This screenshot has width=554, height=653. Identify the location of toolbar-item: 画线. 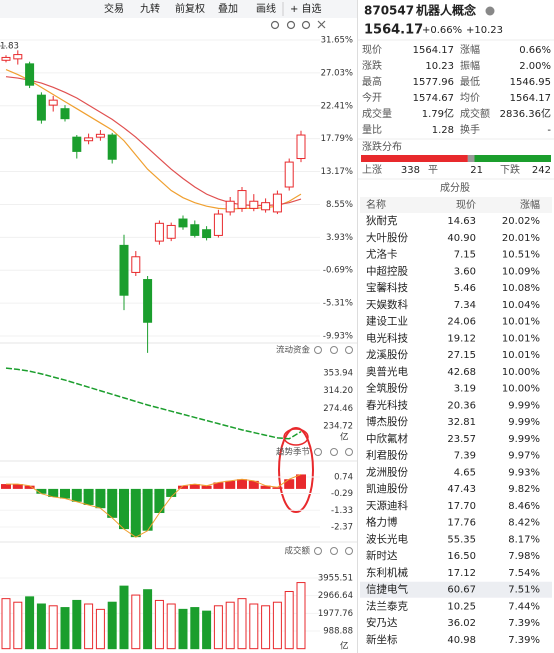
(266, 8).